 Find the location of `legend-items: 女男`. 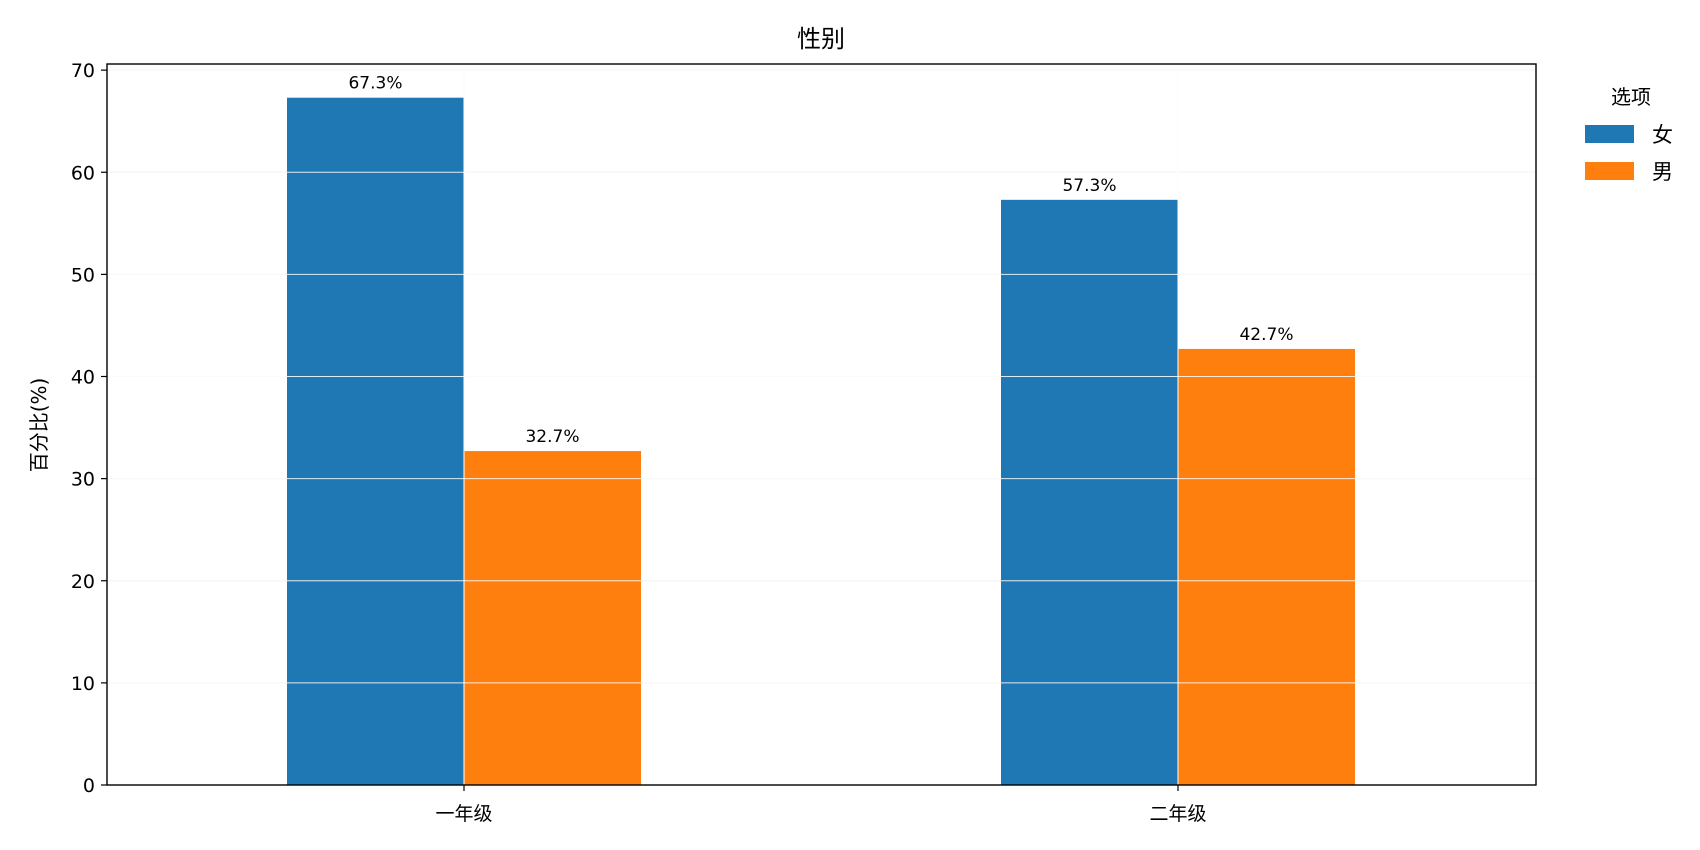

legend-items: 女男 is located at coordinates (1629, 153).